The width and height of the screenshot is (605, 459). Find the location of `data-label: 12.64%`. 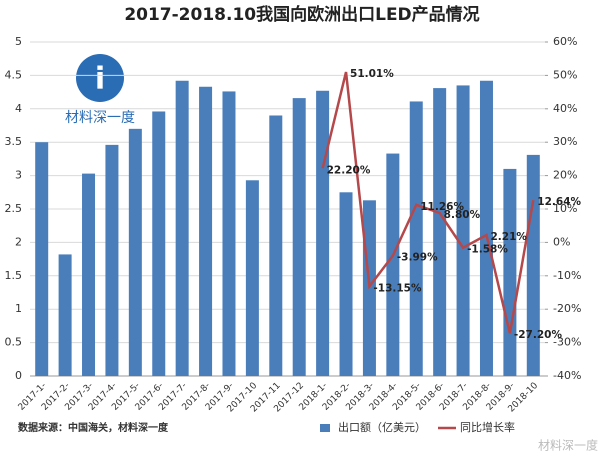

data-label: 12.64% is located at coordinates (559, 202).